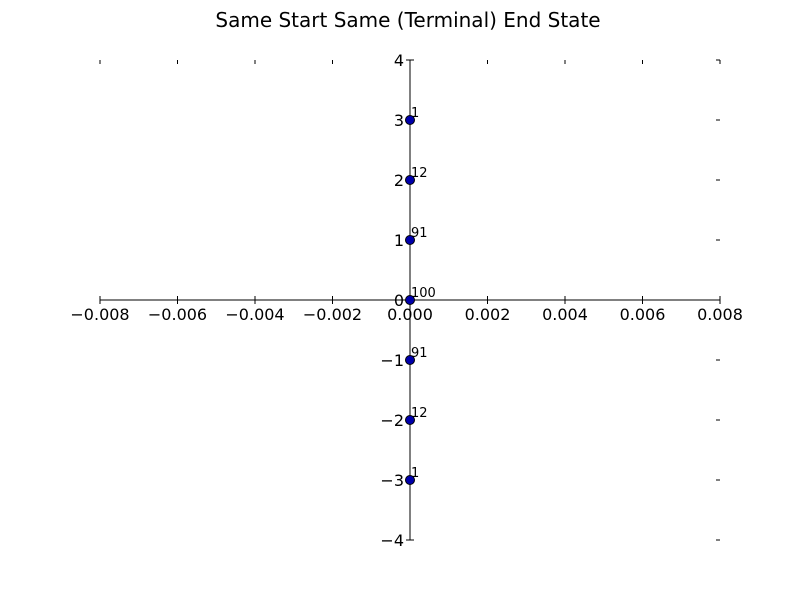 This screenshot has height=600, width=800. Describe the element at coordinates (392, 480) in the screenshot. I see `y-tick-label: −3` at that location.